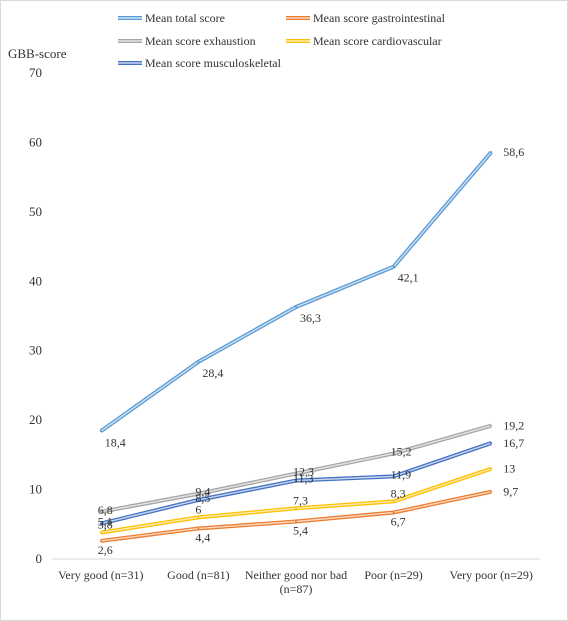 The image size is (568, 621). What do you see at coordinates (105, 525) in the screenshot?
I see `data-label: 3,8` at bounding box center [105, 525].